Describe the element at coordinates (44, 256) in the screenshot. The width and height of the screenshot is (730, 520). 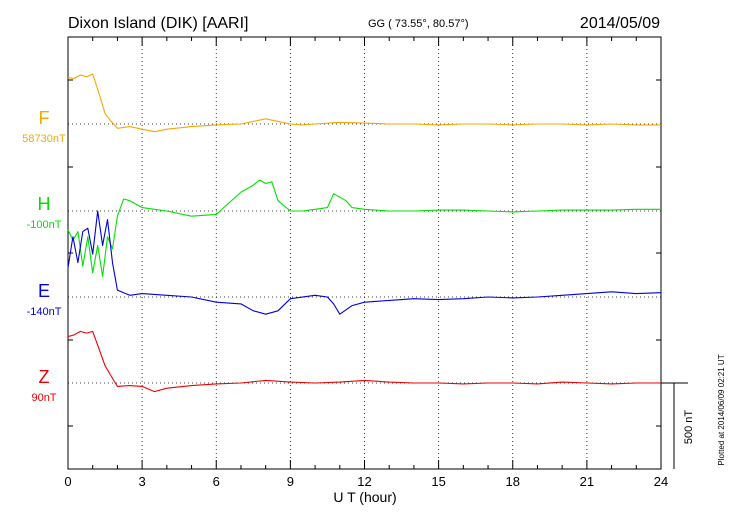
I see `component-labels: F 58730nT H -100nT E -140nT Z 90nT` at that location.